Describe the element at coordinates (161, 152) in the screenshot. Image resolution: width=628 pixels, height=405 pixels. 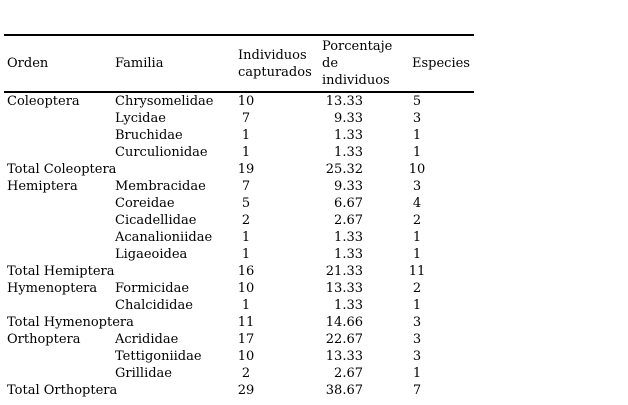
I see `cell-familia: Curculionidae` at that location.